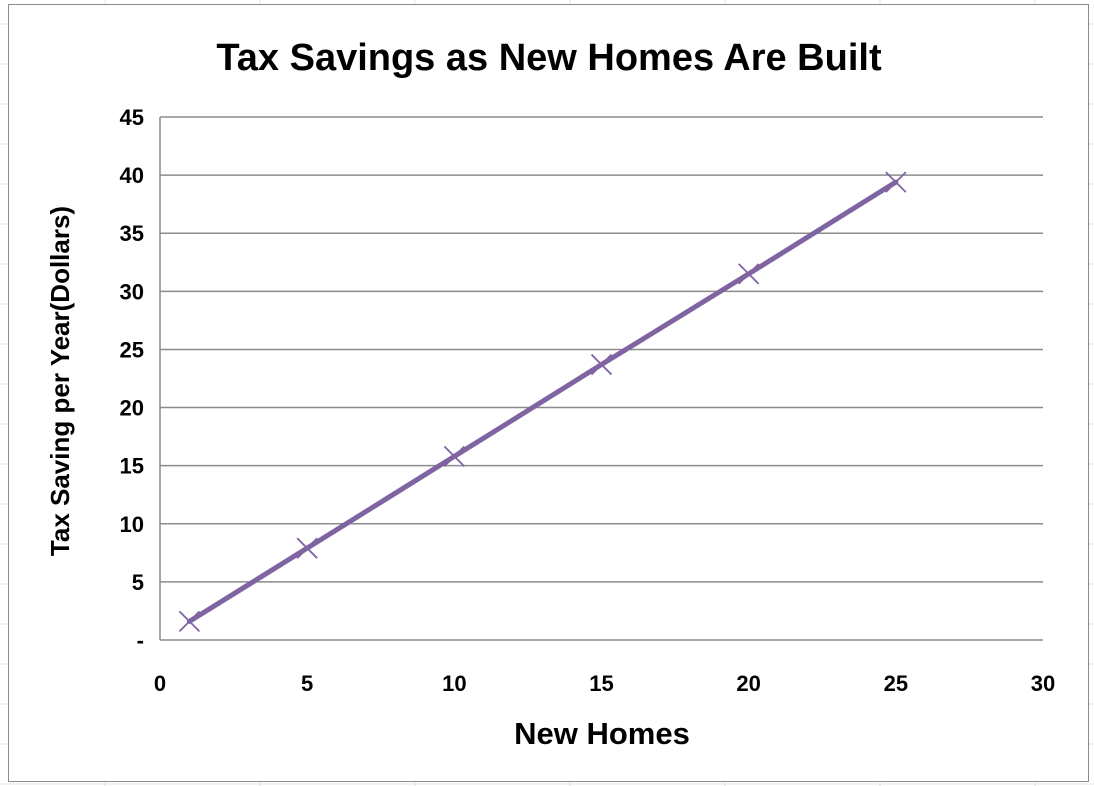 This screenshot has width=1094, height=786. What do you see at coordinates (748, 683) in the screenshot?
I see `x-tick-label: 20` at bounding box center [748, 683].